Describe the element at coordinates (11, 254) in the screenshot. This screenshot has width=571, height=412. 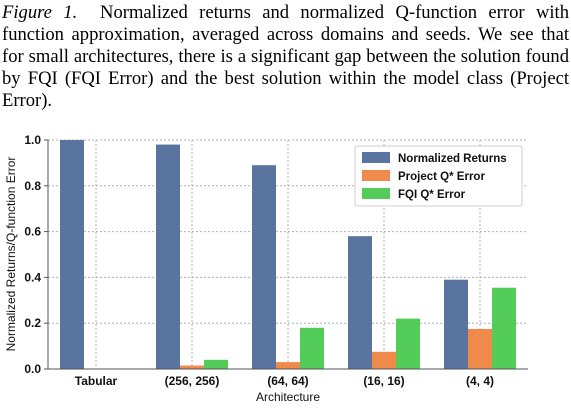
I see `y-axis-title: Normalized Returns/Q-function Error` at that location.